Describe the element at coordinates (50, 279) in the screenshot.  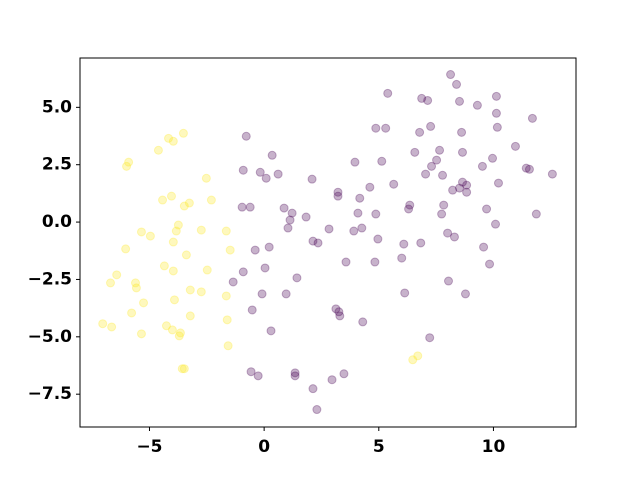
I see `y-tick-label: −2.5` at that location.